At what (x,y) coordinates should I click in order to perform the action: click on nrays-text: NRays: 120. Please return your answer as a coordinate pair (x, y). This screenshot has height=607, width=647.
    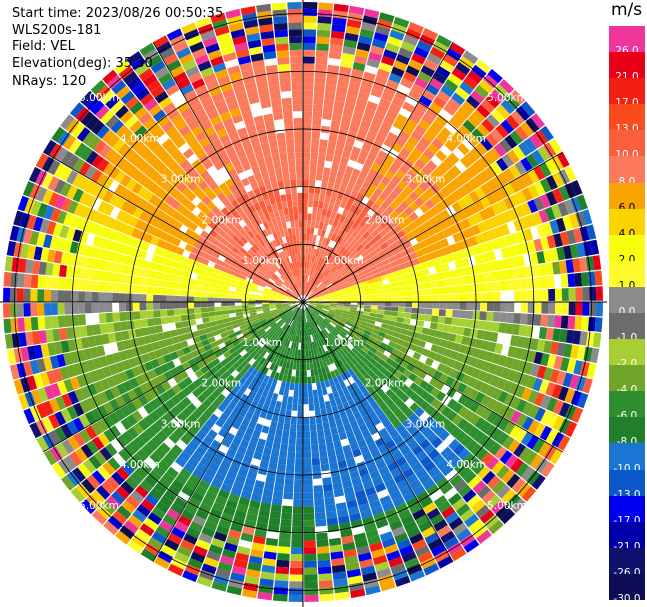
    Looking at the image, I should click on (49, 81).